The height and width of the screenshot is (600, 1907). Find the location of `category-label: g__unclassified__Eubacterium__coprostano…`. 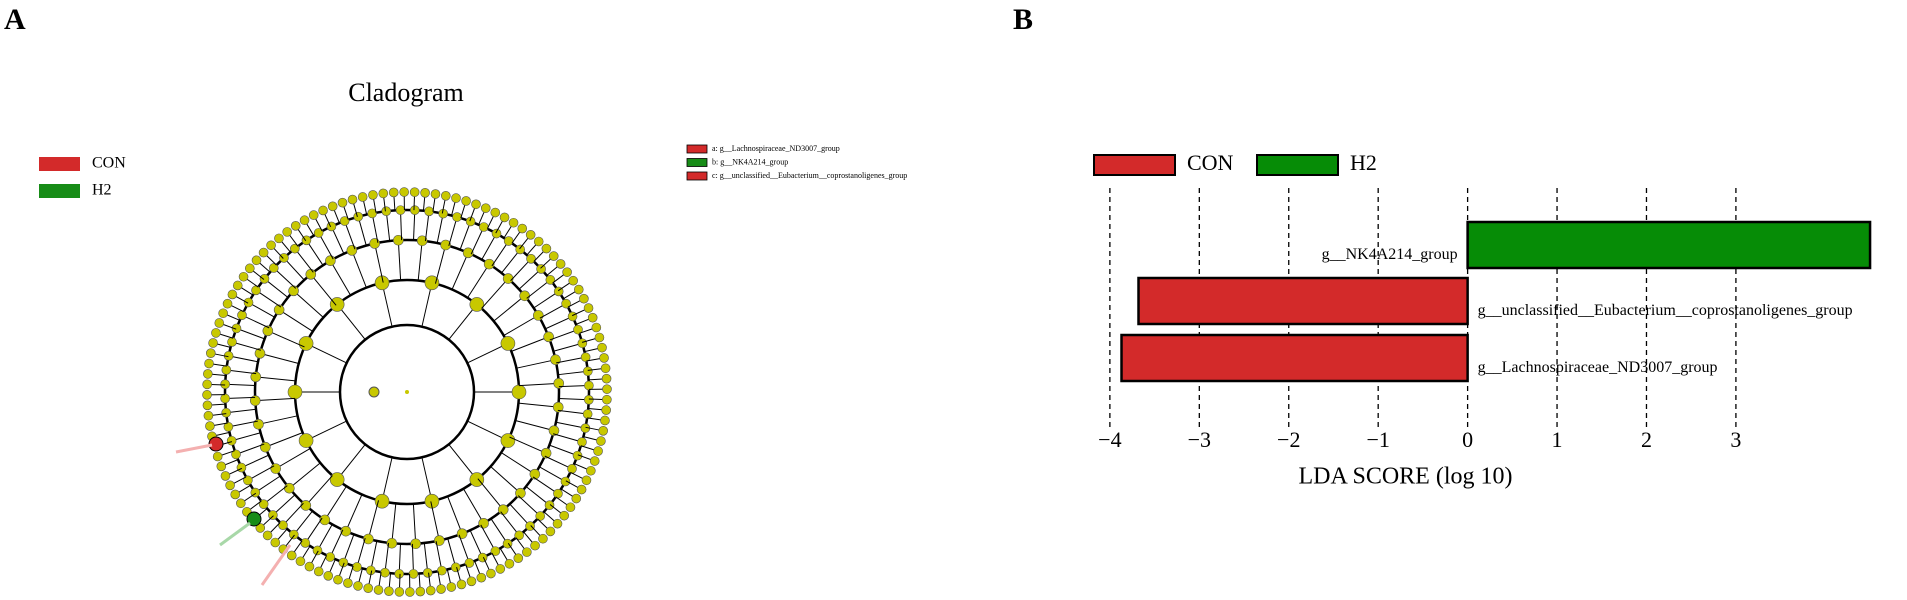

category-label: g__unclassified__Eubacterium__coprostano… is located at coordinates (1665, 310).